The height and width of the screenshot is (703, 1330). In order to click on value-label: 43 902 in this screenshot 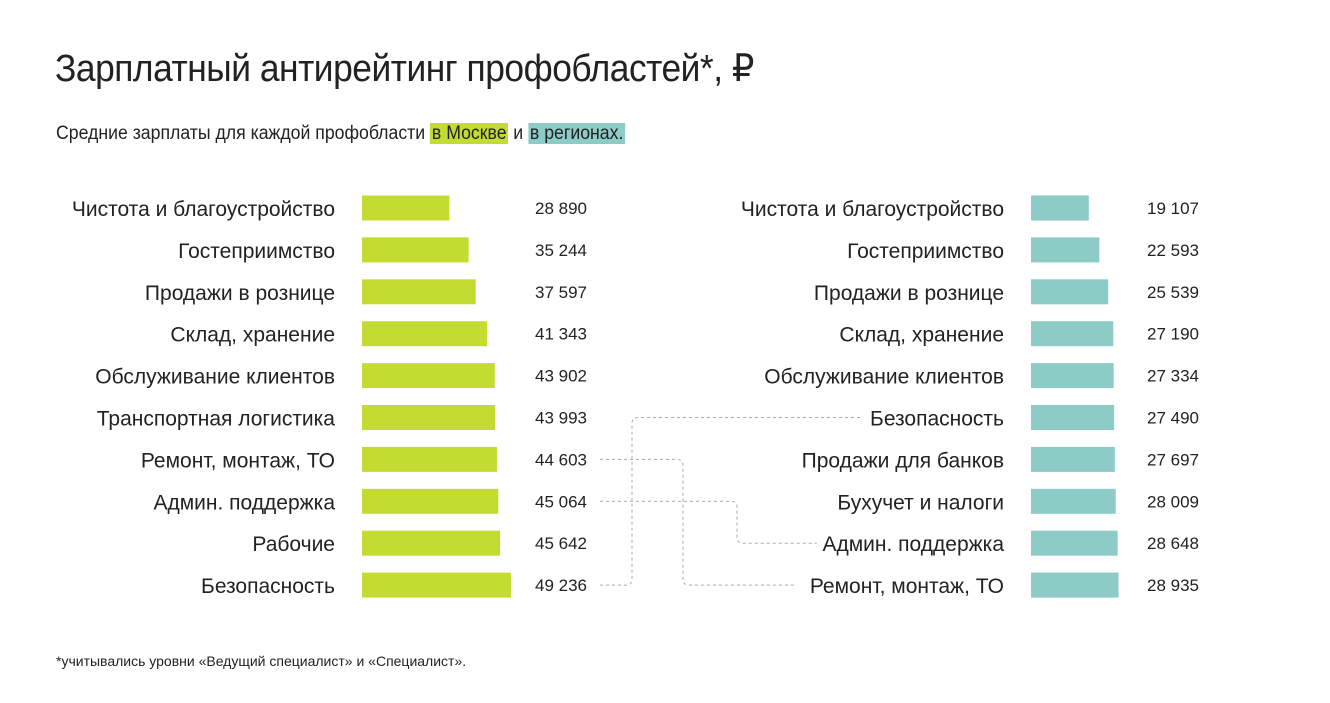, I will do `click(561, 376)`.